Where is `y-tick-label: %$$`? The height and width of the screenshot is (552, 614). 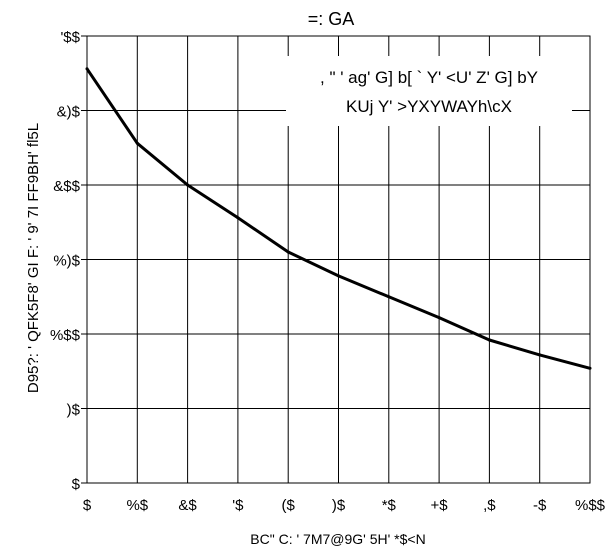 y-tick-label: %$$ is located at coordinates (65, 335).